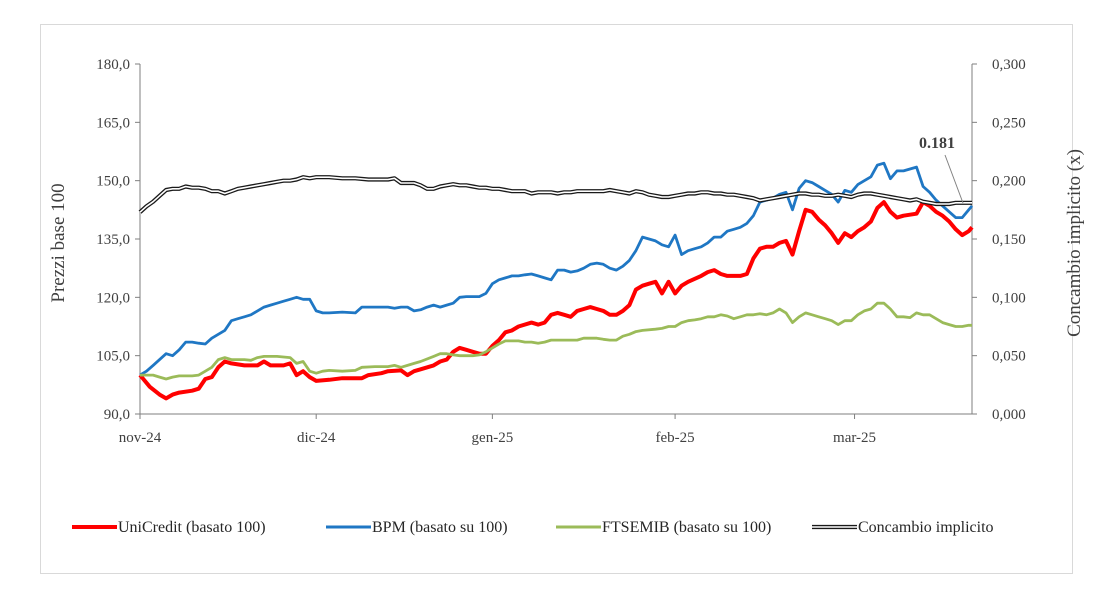 The width and height of the screenshot is (1104, 603). I want to click on right-tick-label: 0,250, so click(1009, 123).